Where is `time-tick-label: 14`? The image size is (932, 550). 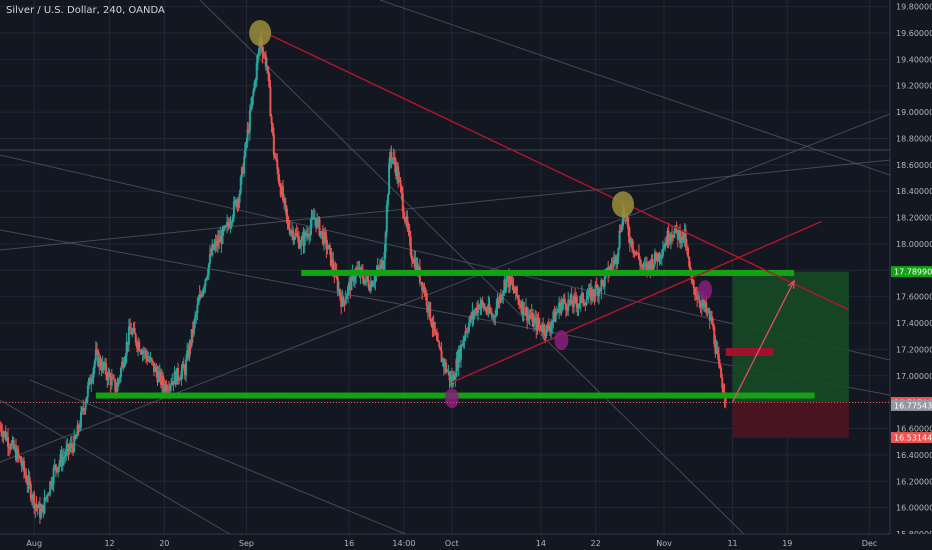 time-tick-label: 14 is located at coordinates (541, 543).